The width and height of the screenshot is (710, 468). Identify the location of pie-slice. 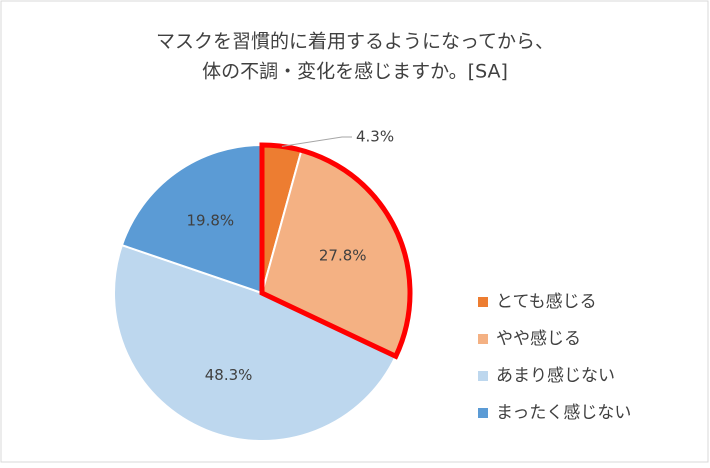
(191, 219).